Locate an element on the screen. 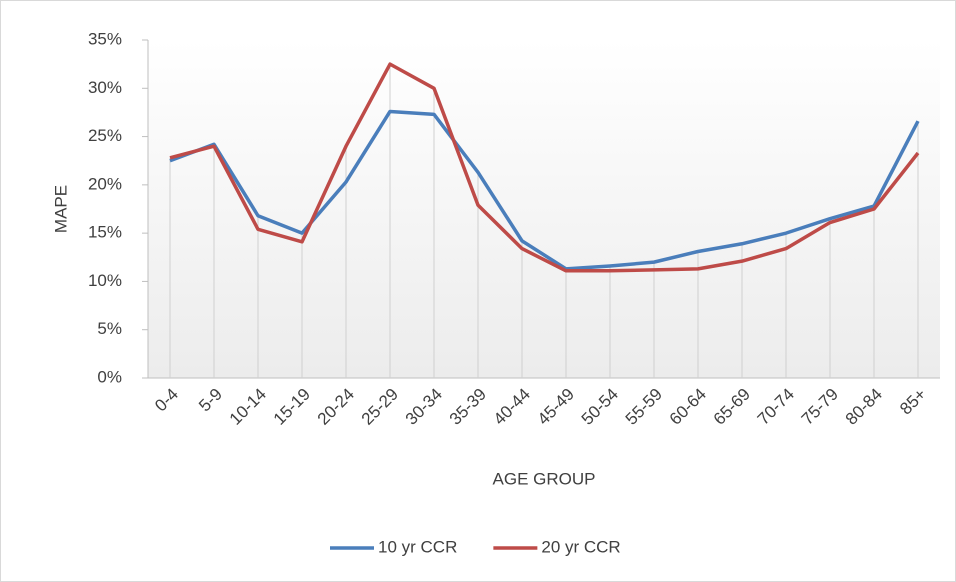 The image size is (956, 582). y-tick-label: 30% is located at coordinates (105, 87).